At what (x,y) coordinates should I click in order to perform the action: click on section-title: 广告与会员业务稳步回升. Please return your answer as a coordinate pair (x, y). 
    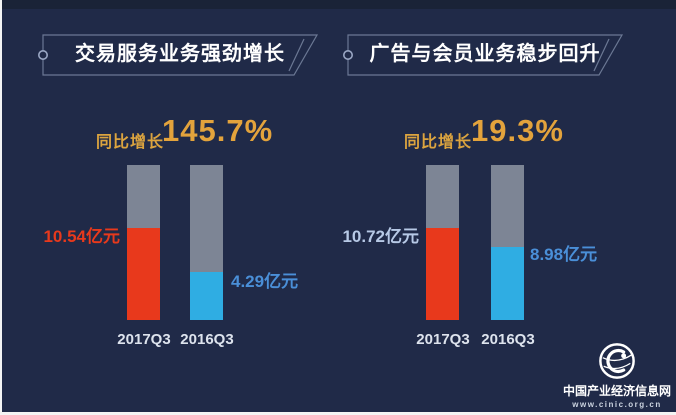
    Looking at the image, I should click on (485, 54).